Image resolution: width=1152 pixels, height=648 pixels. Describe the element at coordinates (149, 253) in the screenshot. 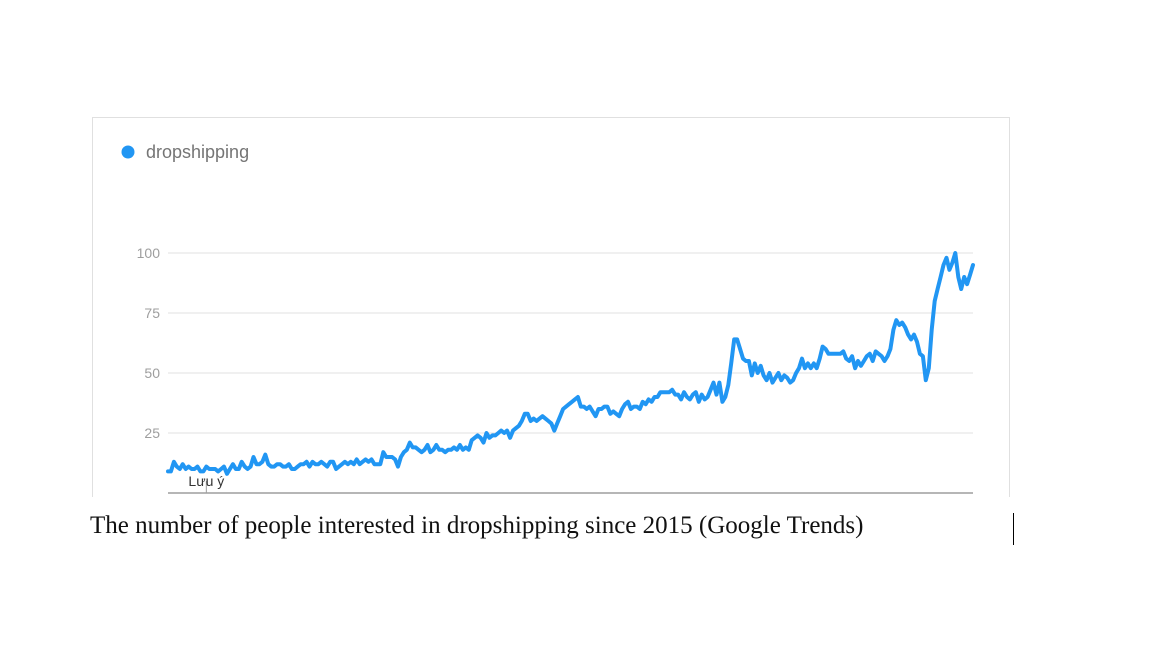

I see `y-tick-label-100: 100` at that location.